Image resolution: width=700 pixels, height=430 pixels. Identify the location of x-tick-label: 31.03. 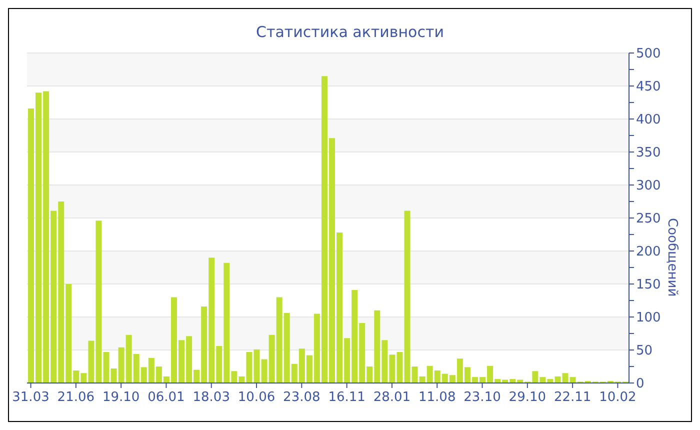
(31, 397).